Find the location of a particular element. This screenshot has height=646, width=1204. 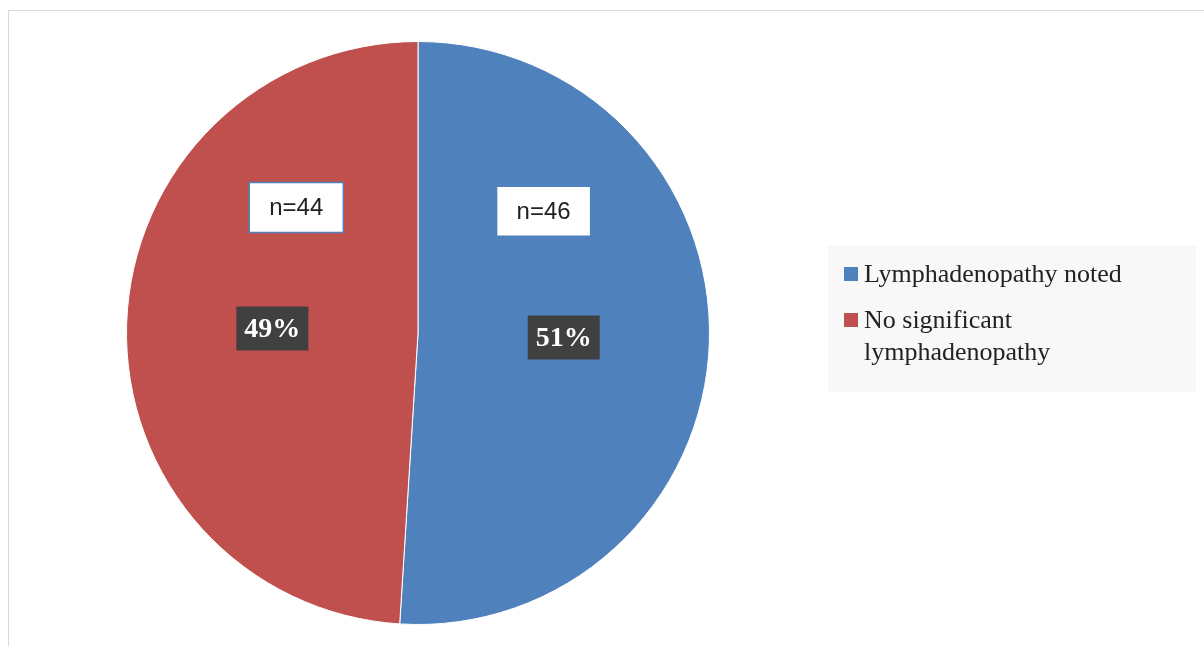

text: n=46 is located at coordinates (543, 210).